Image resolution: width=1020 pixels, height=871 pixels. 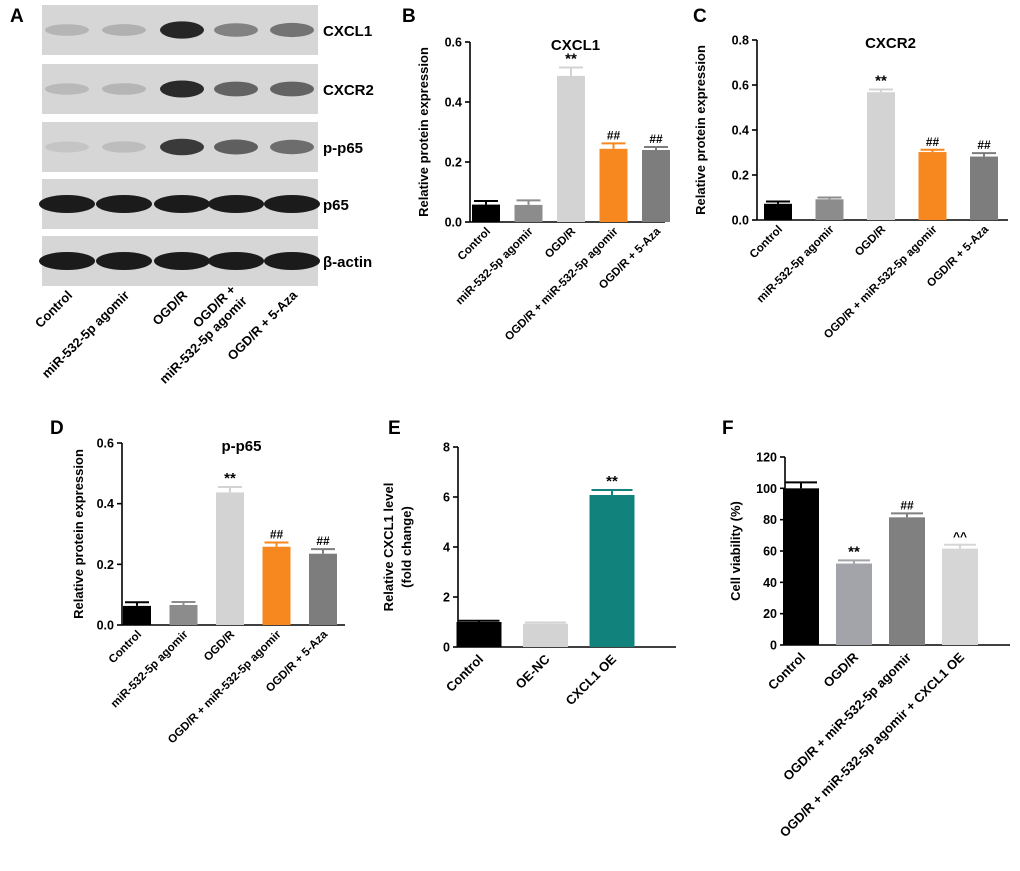 I want to click on y-tick-label: 8, so click(x=446, y=448).